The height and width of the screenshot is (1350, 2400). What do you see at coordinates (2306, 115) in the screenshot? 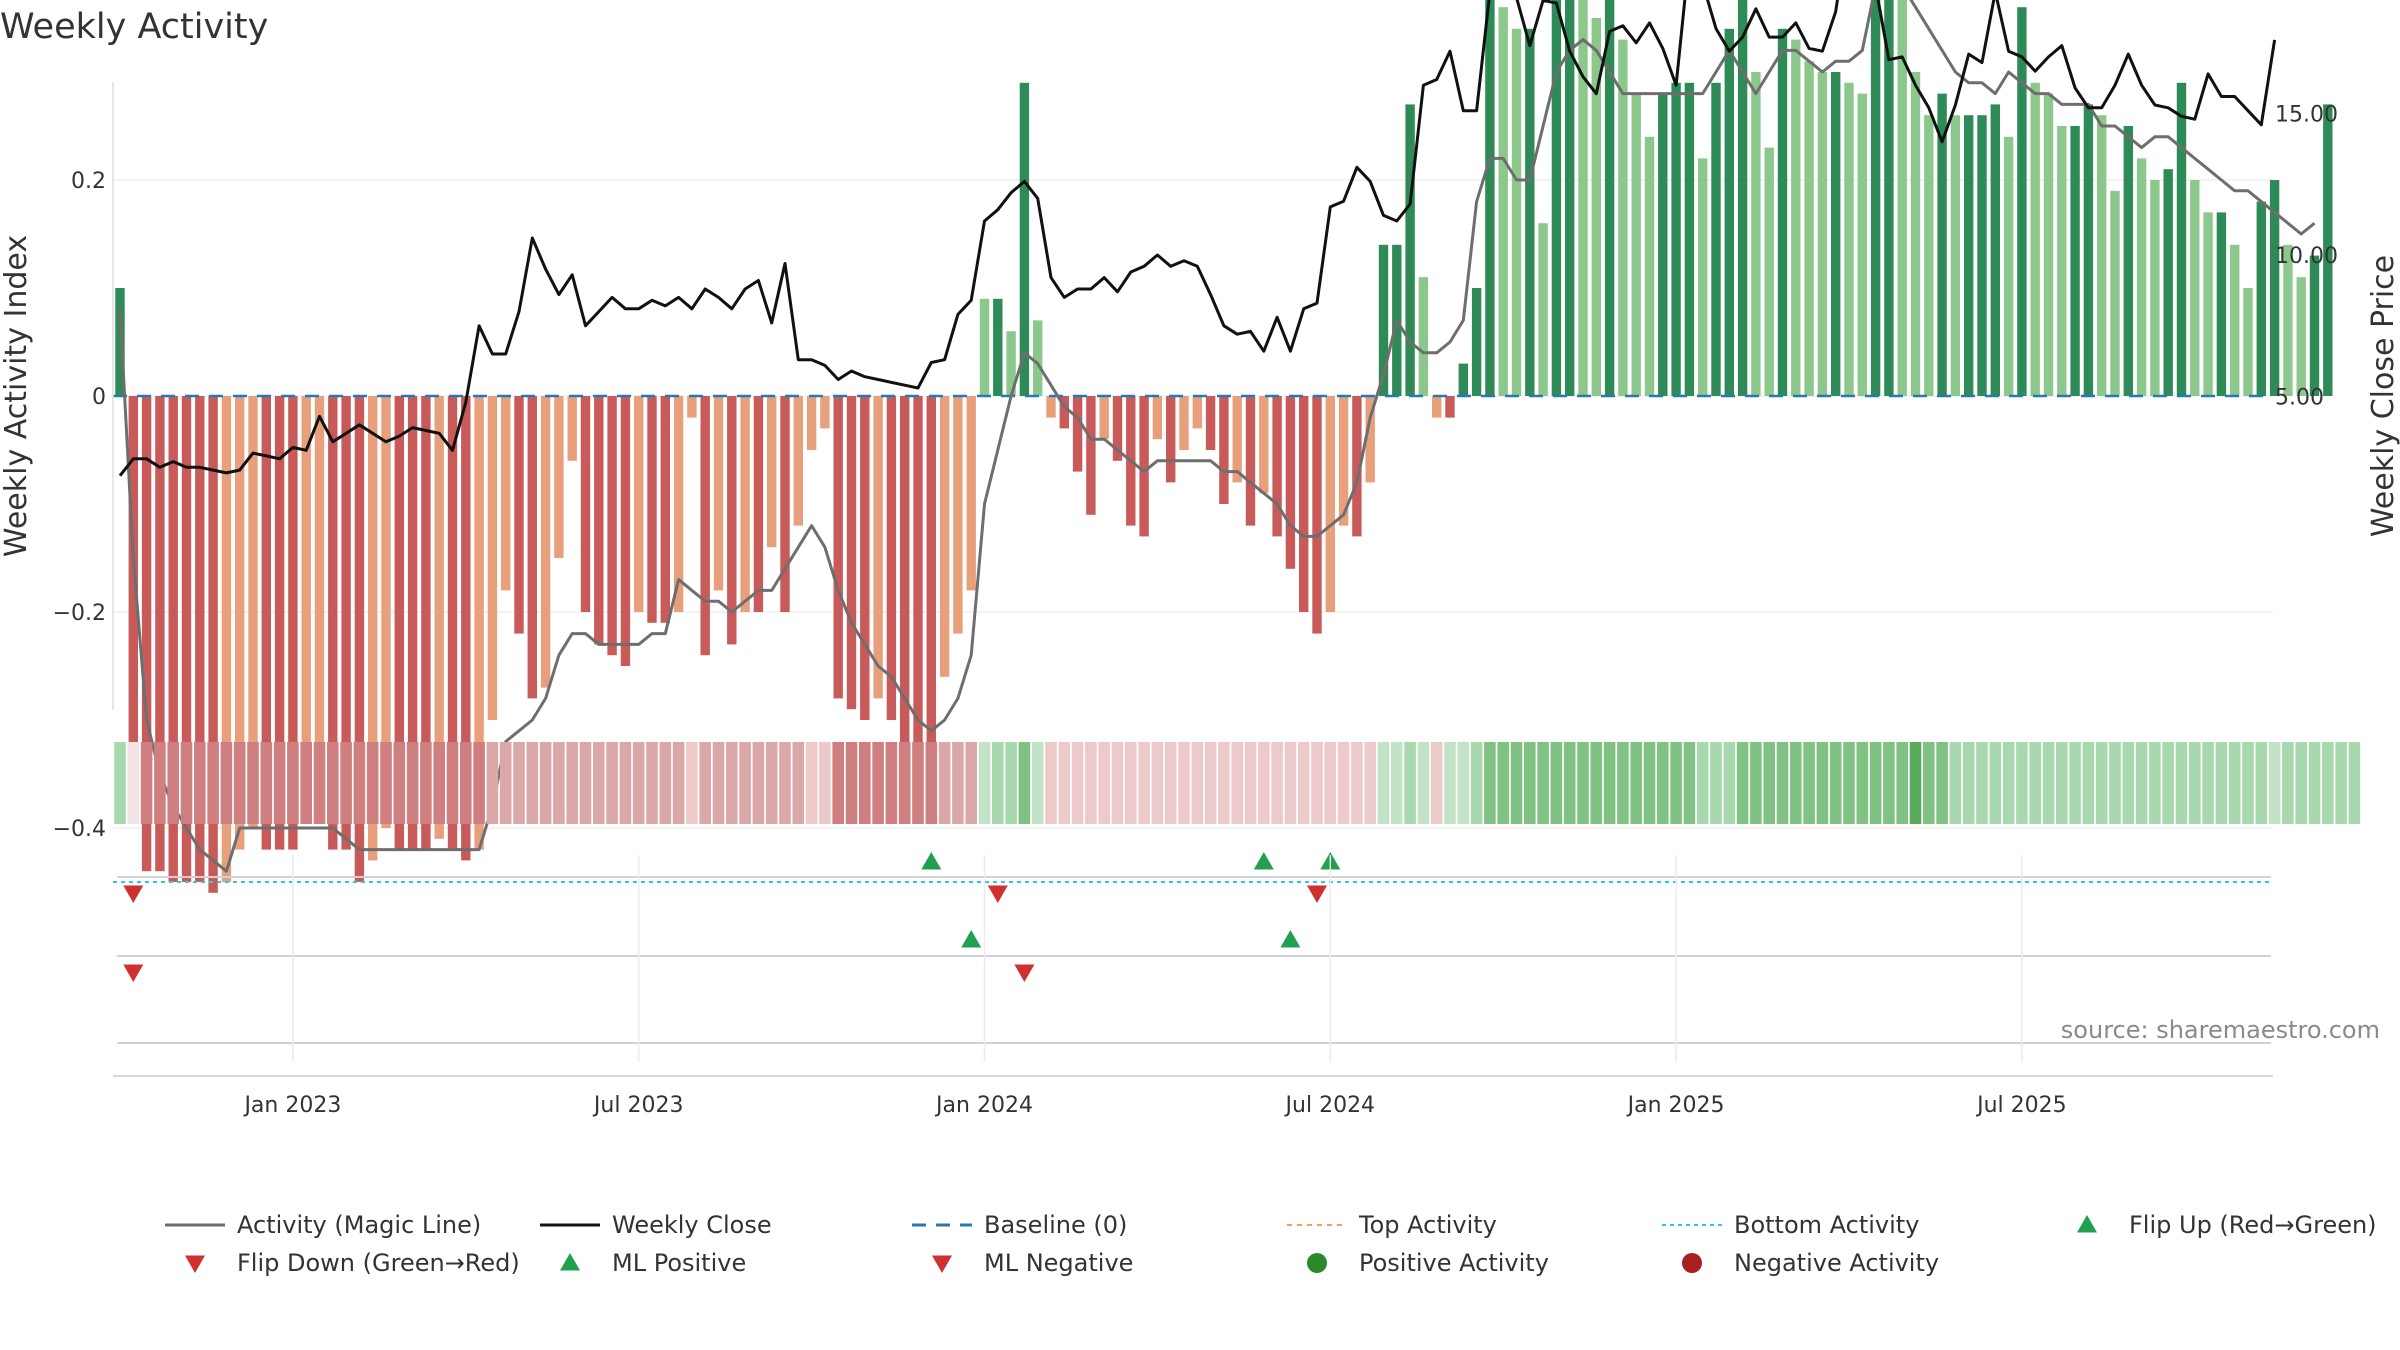
I see `right-tick-label: 15.00` at bounding box center [2306, 115].